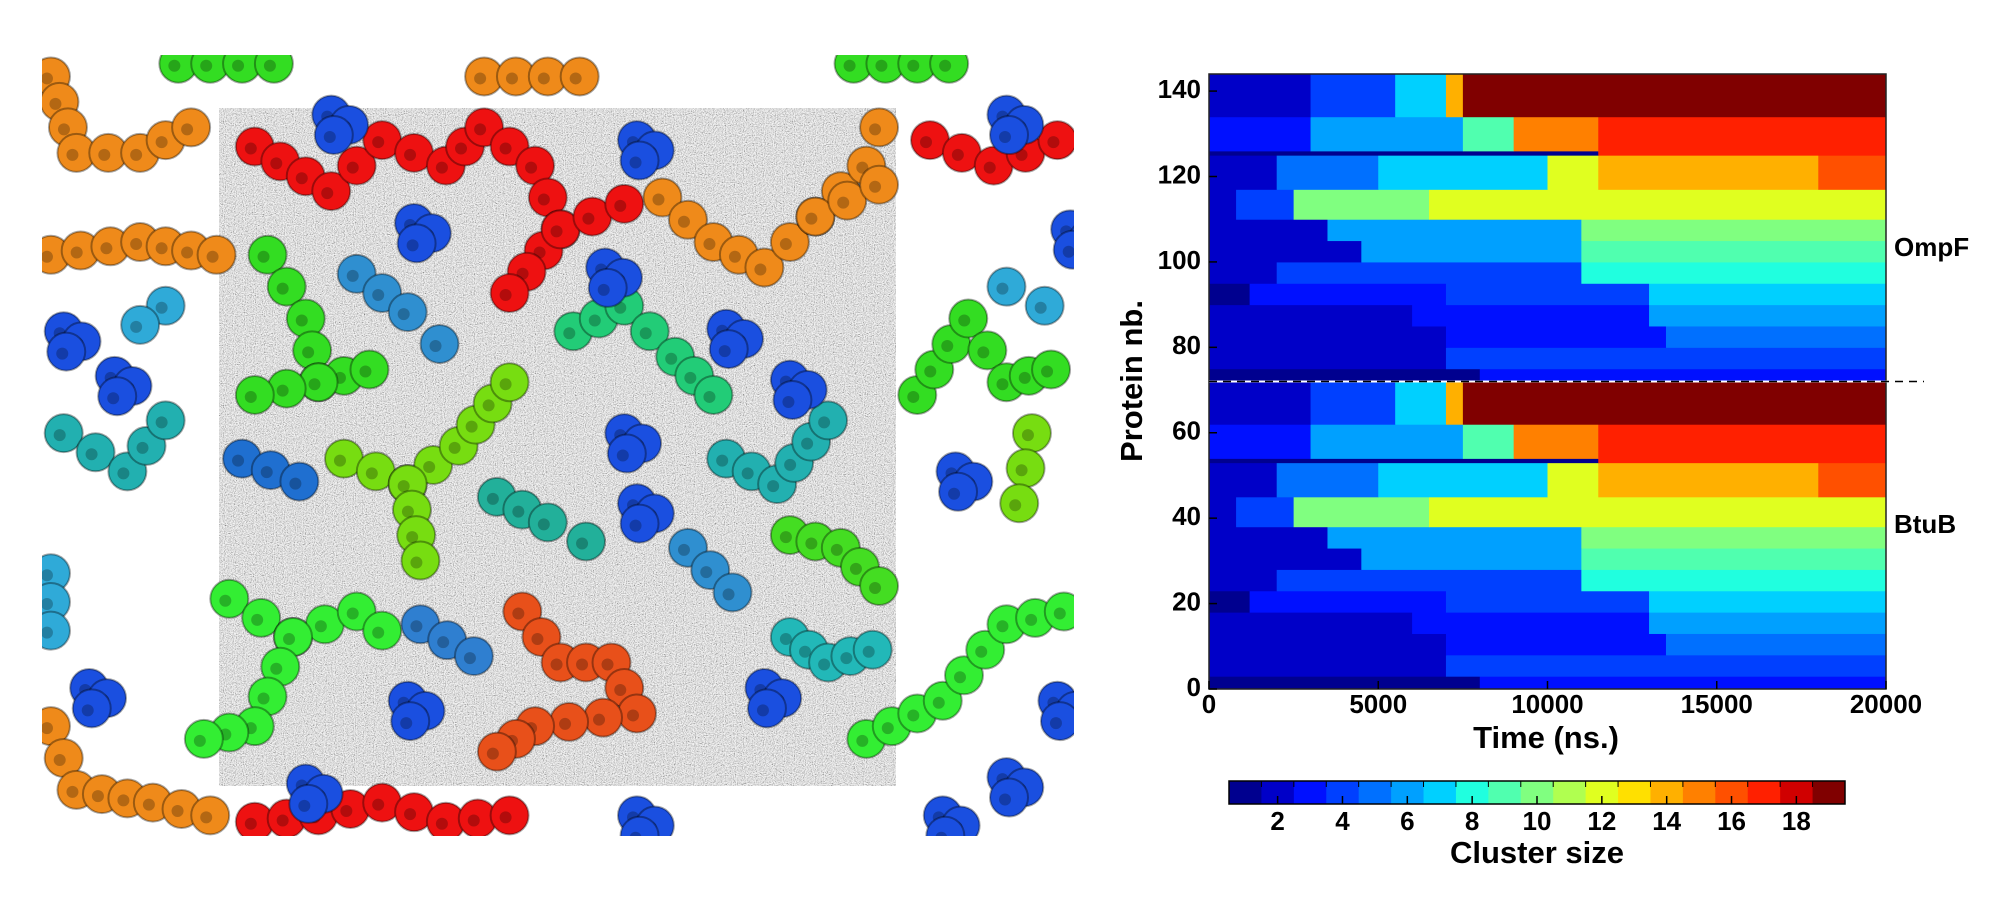 The image size is (1998, 914). Describe the element at coordinates (1179, 260) in the screenshot. I see `y-tick-label: 100` at that location.